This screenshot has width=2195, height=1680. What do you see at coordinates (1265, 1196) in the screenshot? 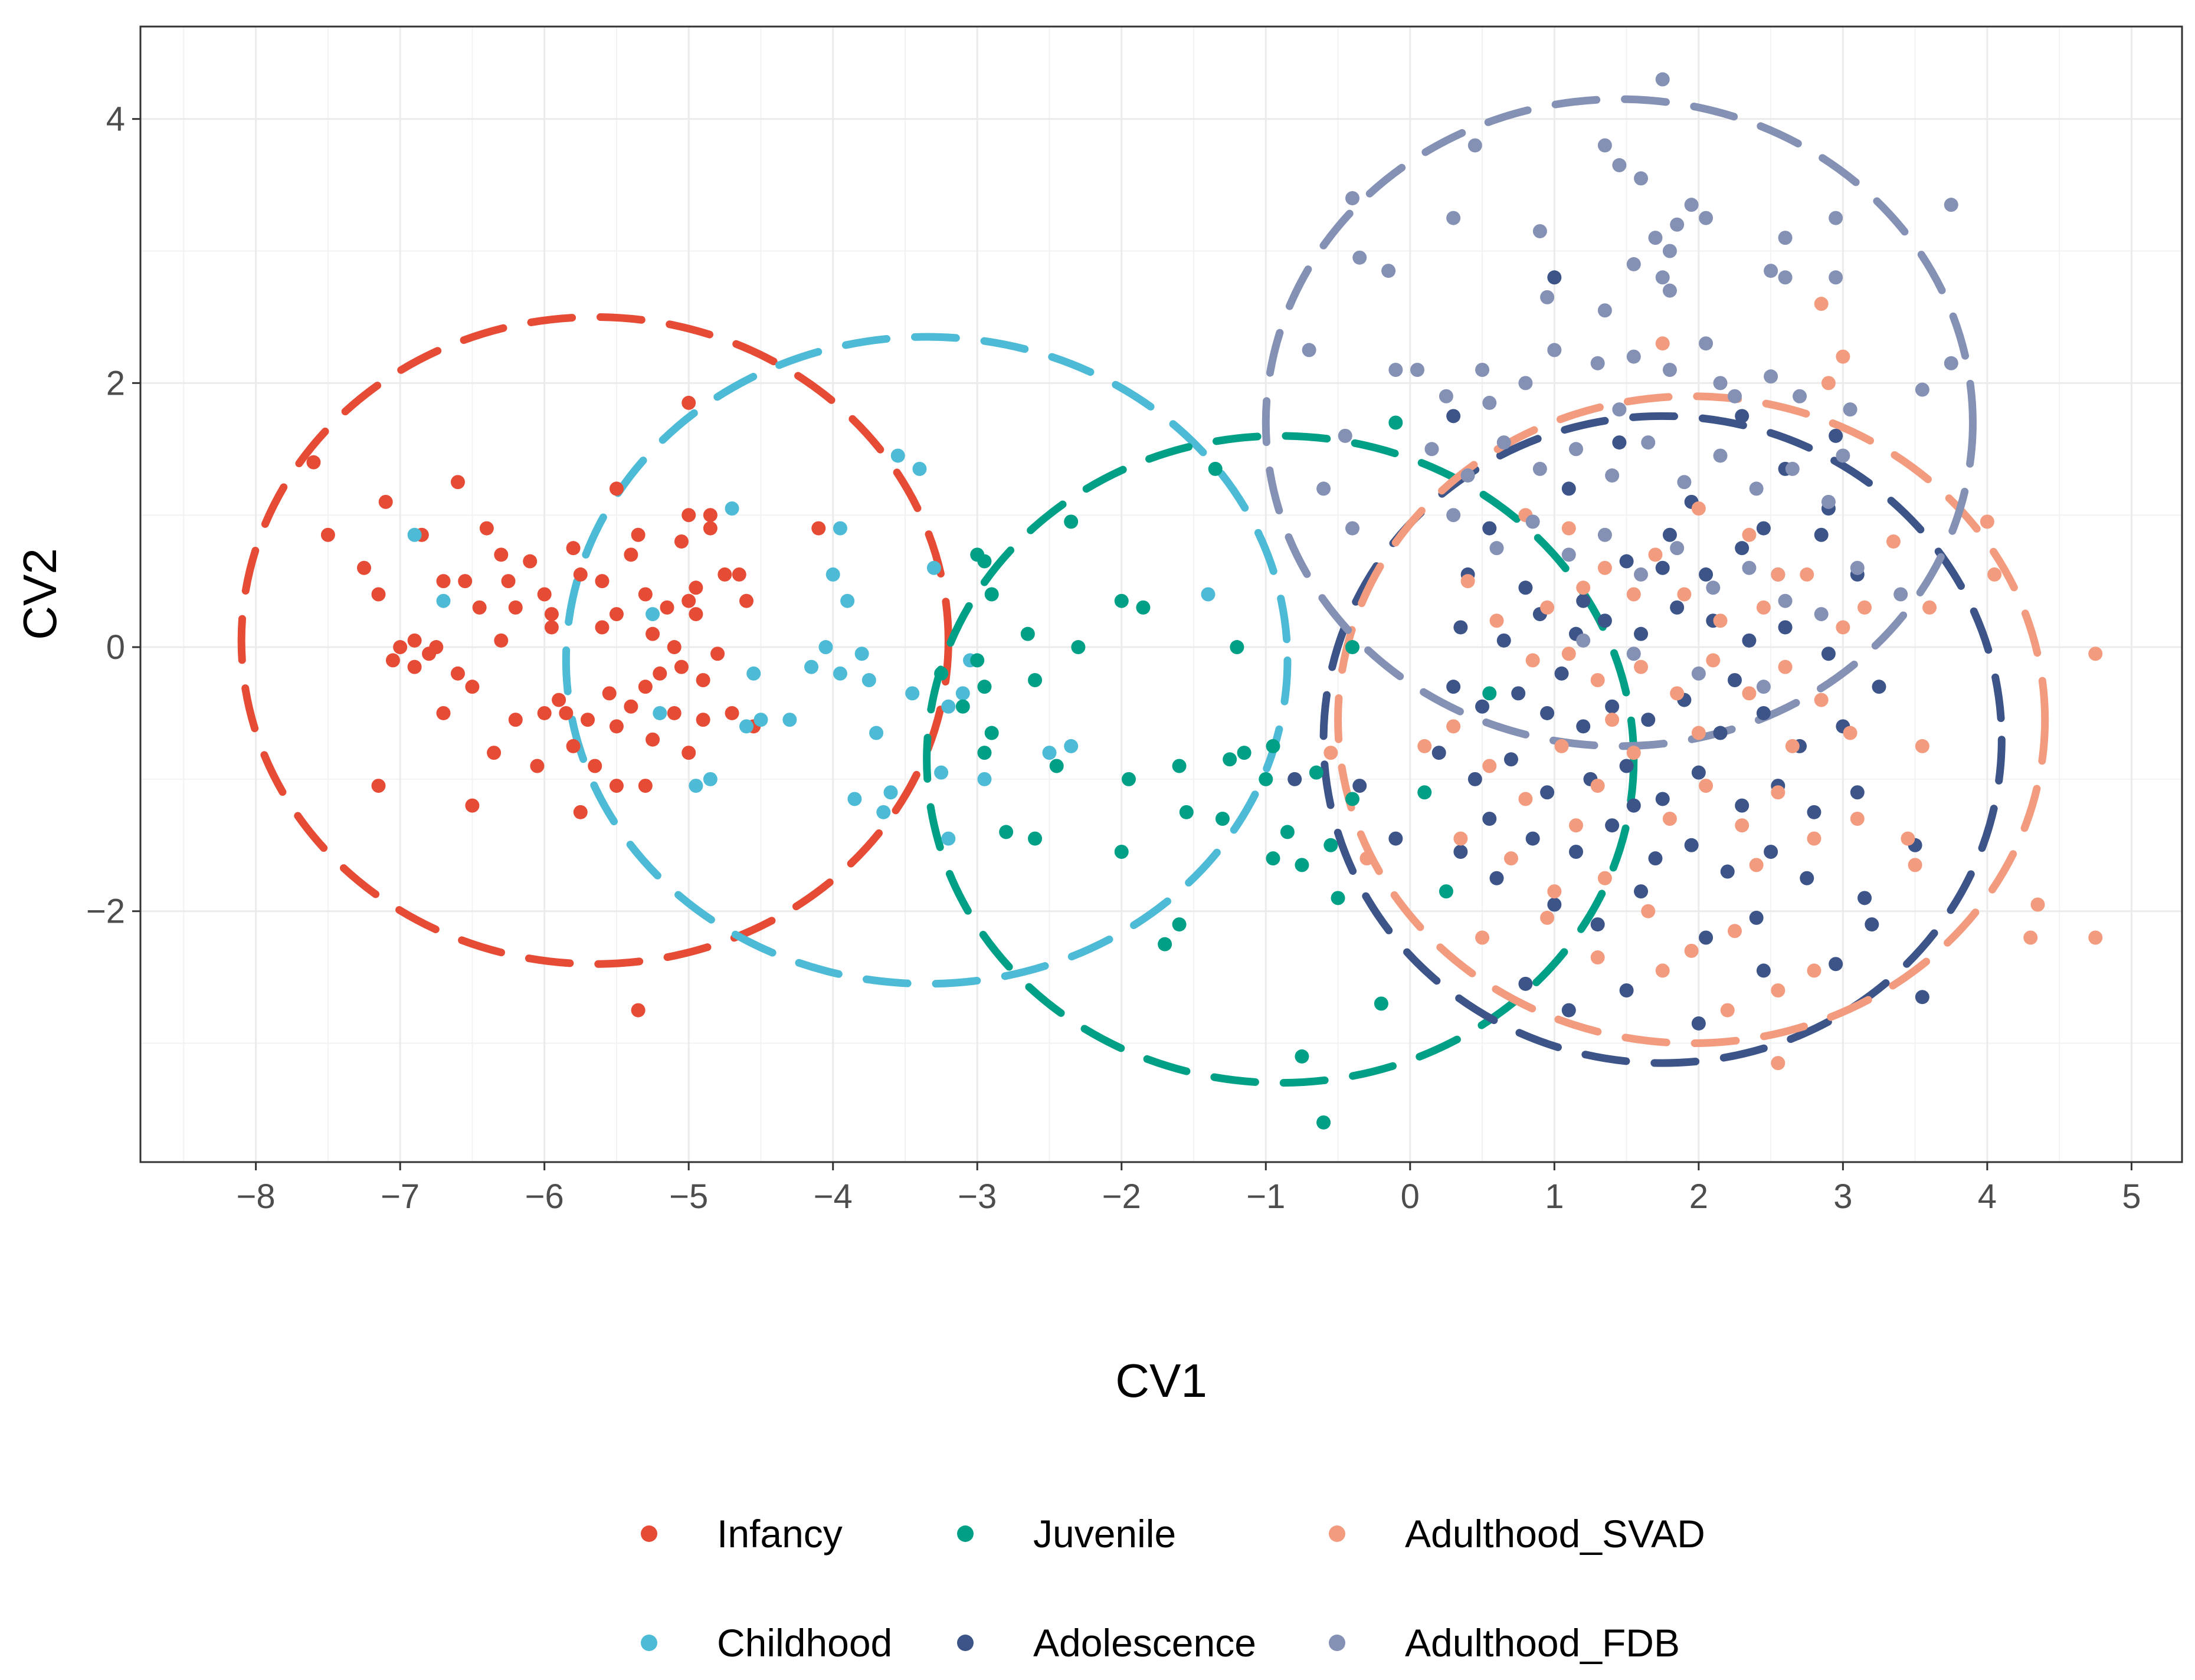
I see `x-tick-label: −1` at bounding box center [1265, 1196].